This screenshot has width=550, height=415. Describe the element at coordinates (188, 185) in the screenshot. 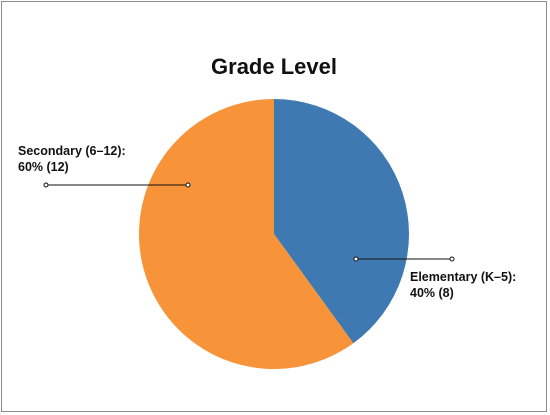

I see `leader-dot-secondary-inner` at that location.